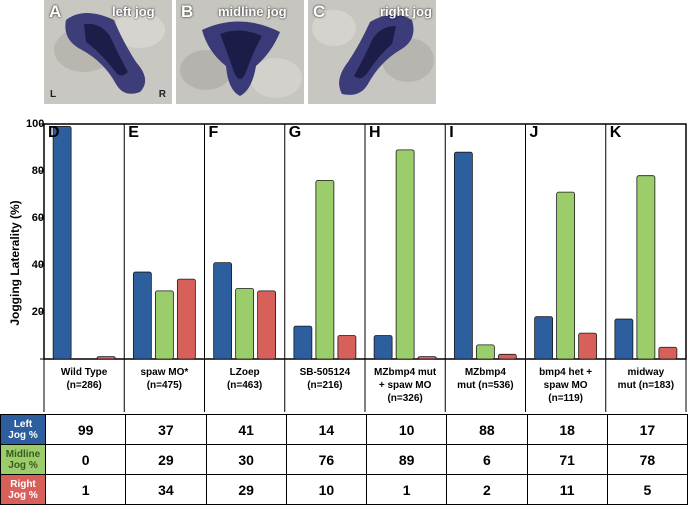  Describe the element at coordinates (133, 11) in the screenshot. I see `photo-caption-a: left jog` at that location.